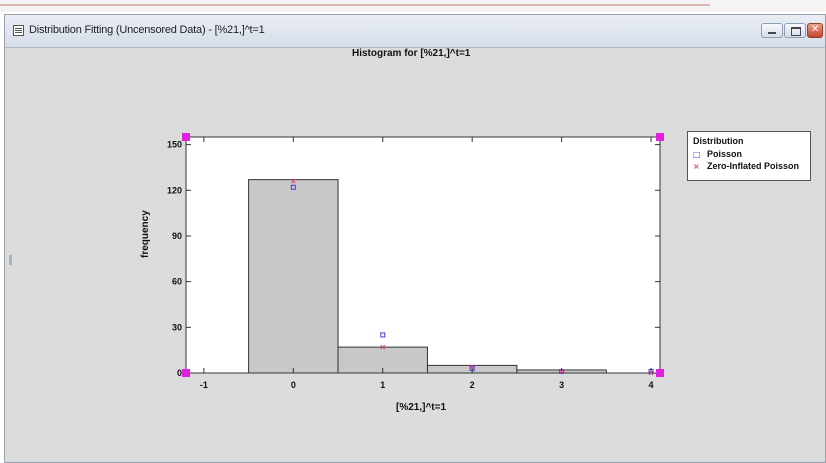  Describe the element at coordinates (177, 282) in the screenshot. I see `y-tick-label: 60` at that location.